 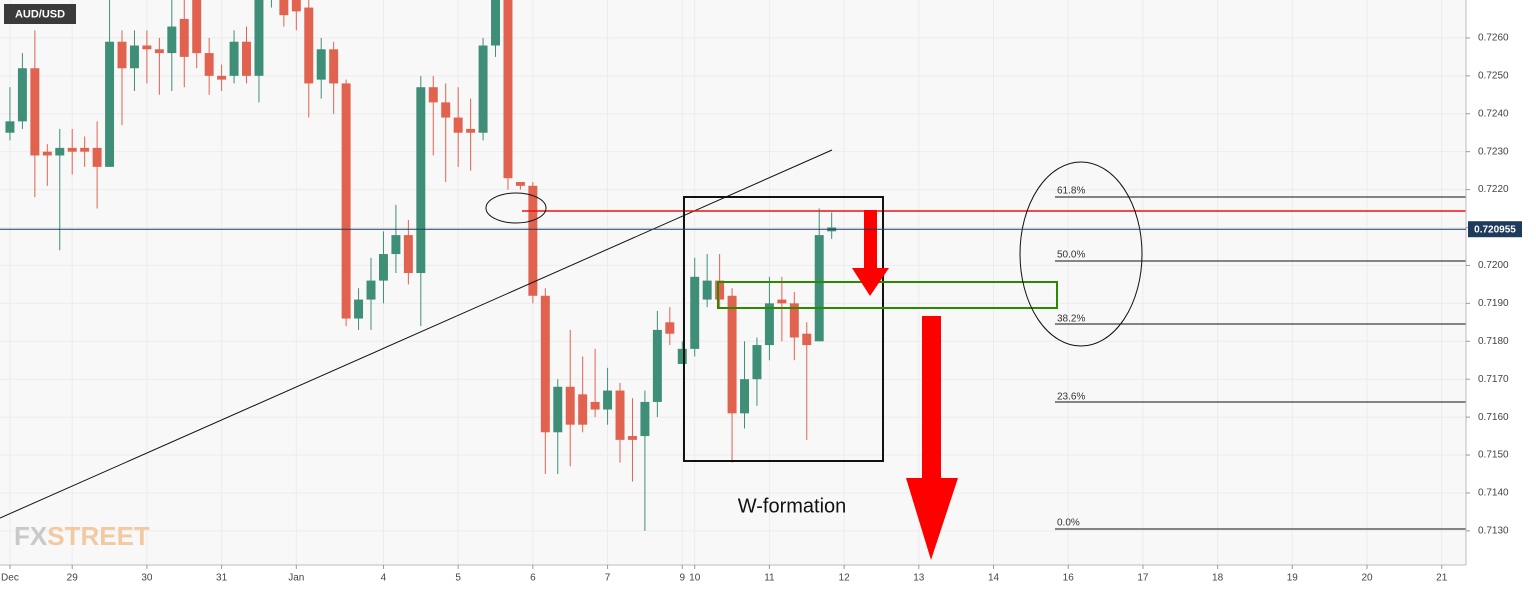 What do you see at coordinates (1071, 397) in the screenshot?
I see `fib-label: 23.6%` at bounding box center [1071, 397].